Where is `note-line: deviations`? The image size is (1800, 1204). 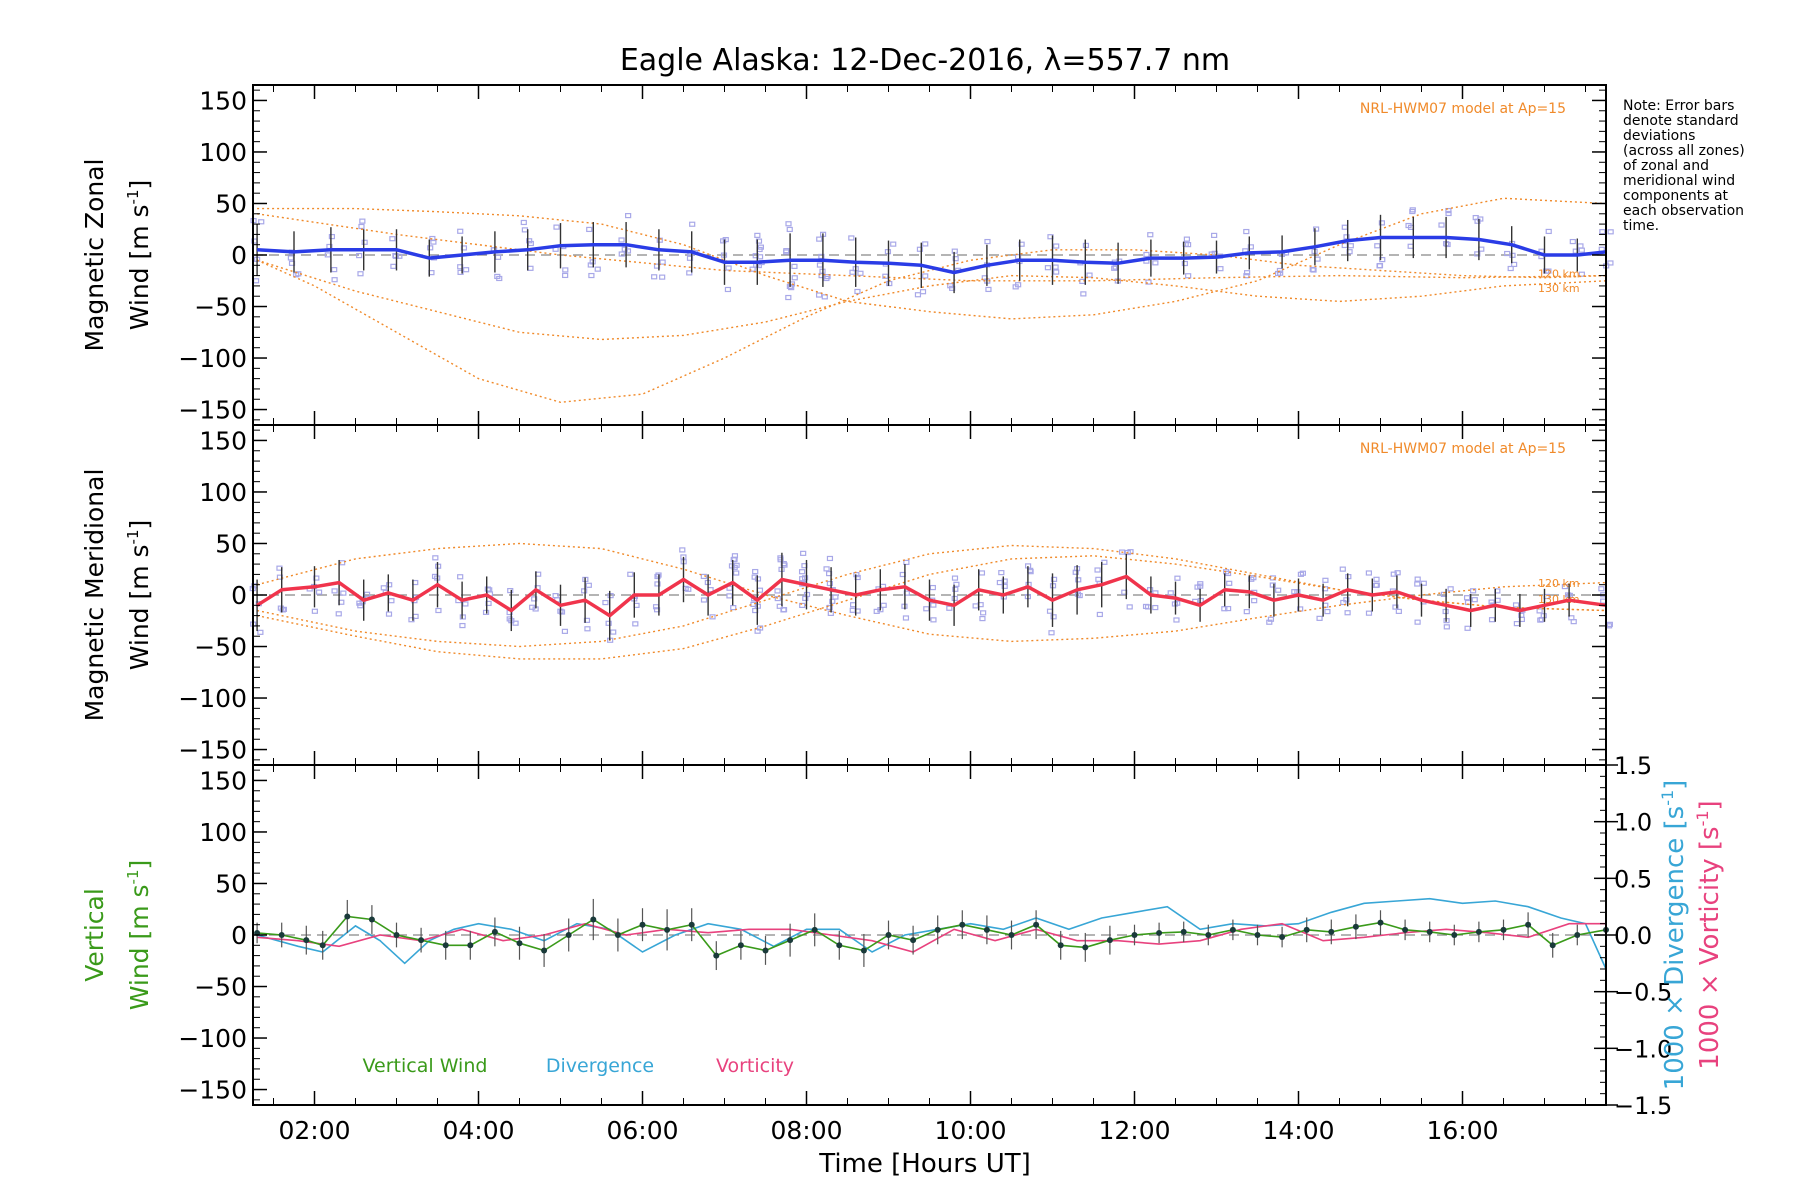
note-line: deviations is located at coordinates (1659, 136).